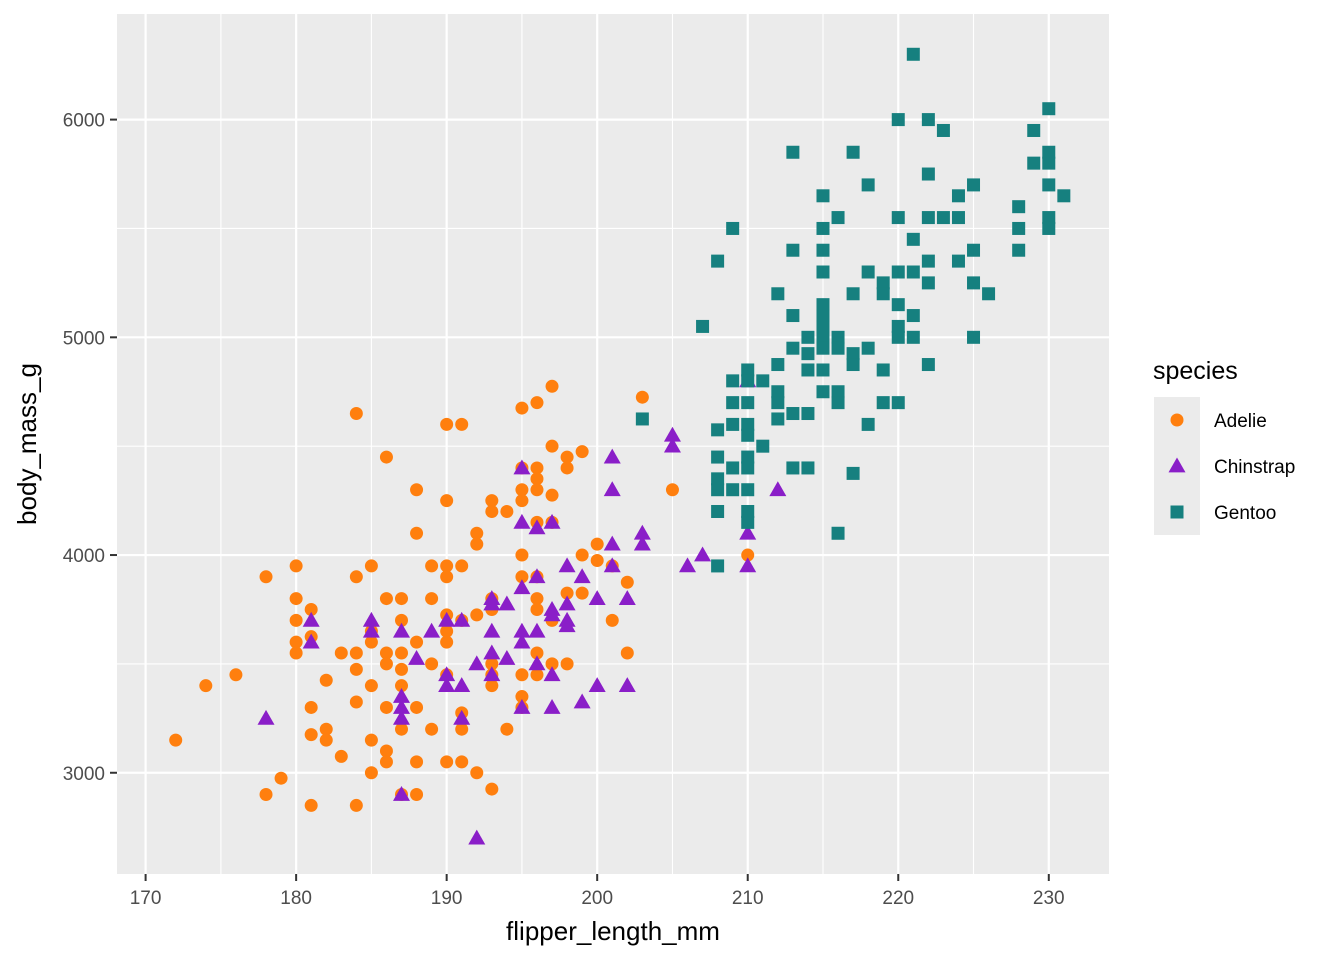 This screenshot has height=965, width=1344. I want to click on y-axis-title: body_mass_g, so click(27, 444).